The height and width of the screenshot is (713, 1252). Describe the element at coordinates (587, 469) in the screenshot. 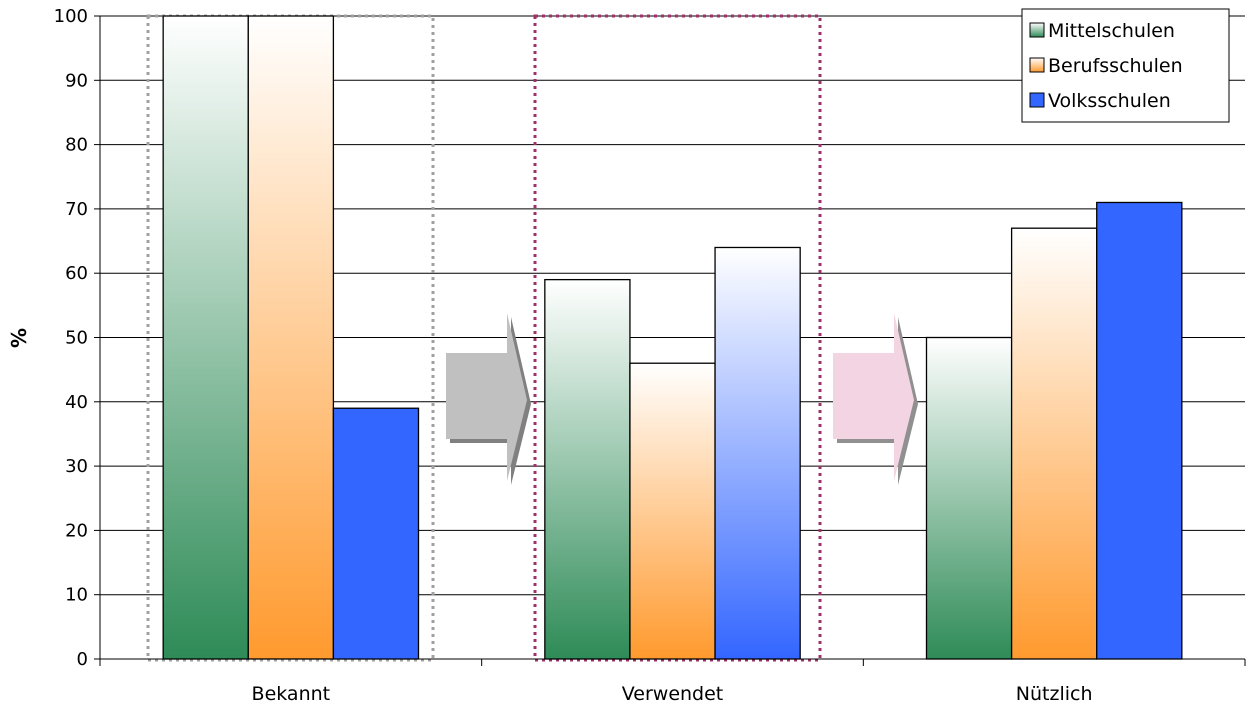

I see `bar-mittelschulen-verwendet` at that location.